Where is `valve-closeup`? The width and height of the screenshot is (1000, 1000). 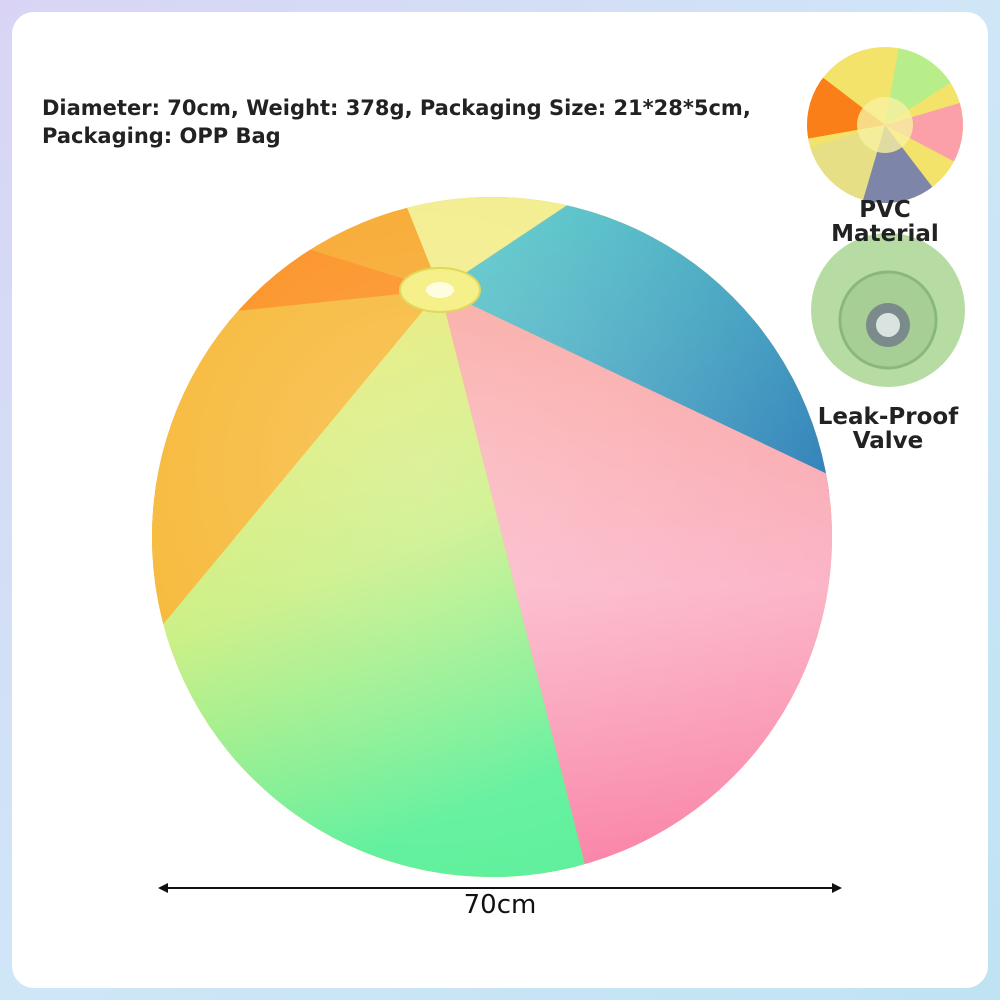
valve-closeup is located at coordinates (888, 310).